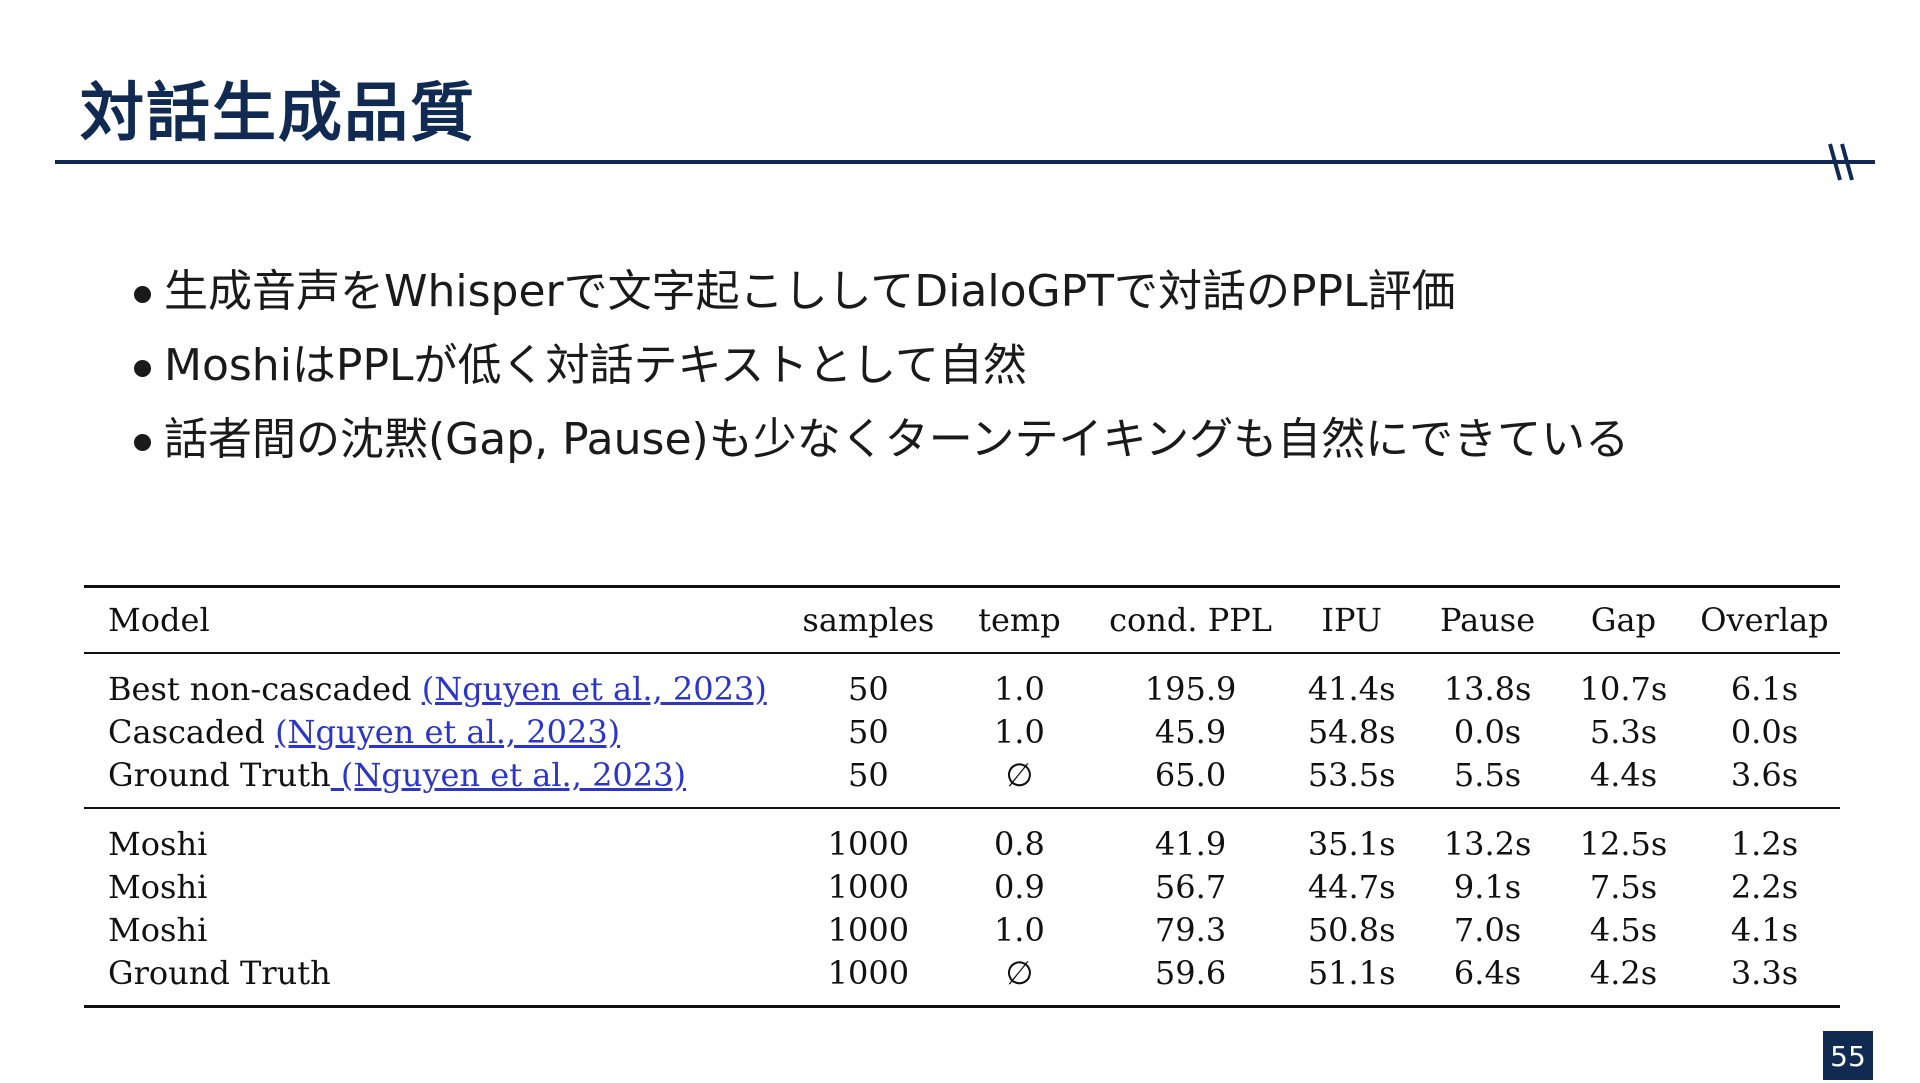 The image size is (1920, 1083). Describe the element at coordinates (1019, 844) in the screenshot. I see `temp-cell: 0.8` at that location.